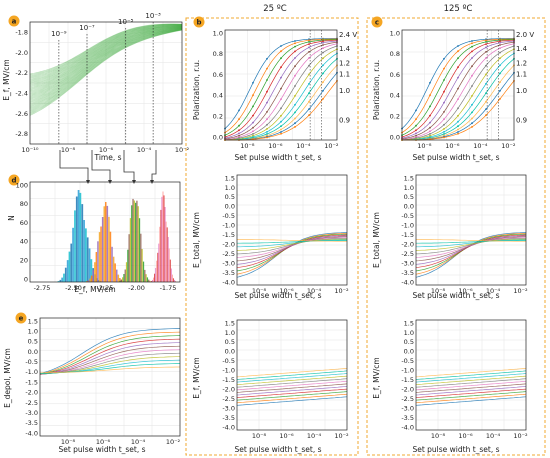 The height and width of the screenshot is (458, 550). I want to click on panel-b-top-ytick: 0.0, so click(218, 137).